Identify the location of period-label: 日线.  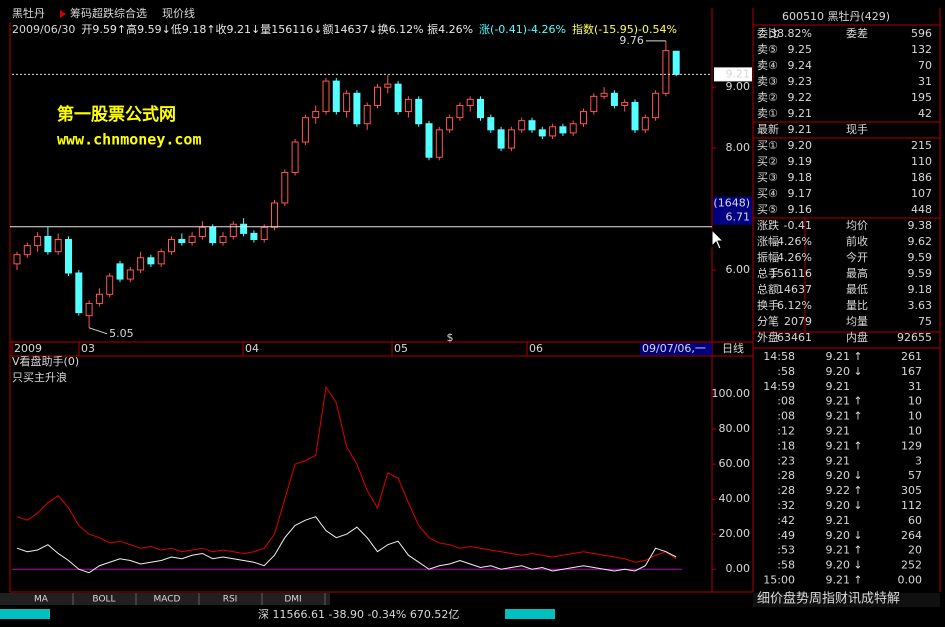
(733, 348).